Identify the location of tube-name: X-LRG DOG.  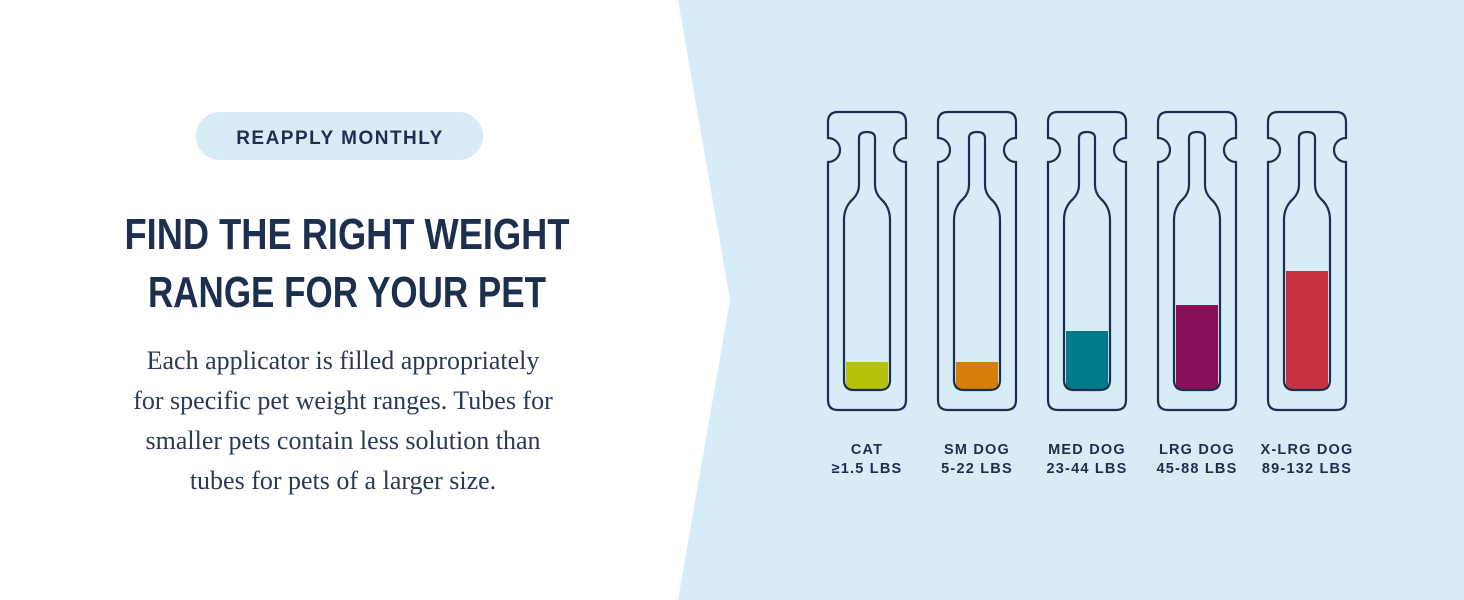
(1307, 450).